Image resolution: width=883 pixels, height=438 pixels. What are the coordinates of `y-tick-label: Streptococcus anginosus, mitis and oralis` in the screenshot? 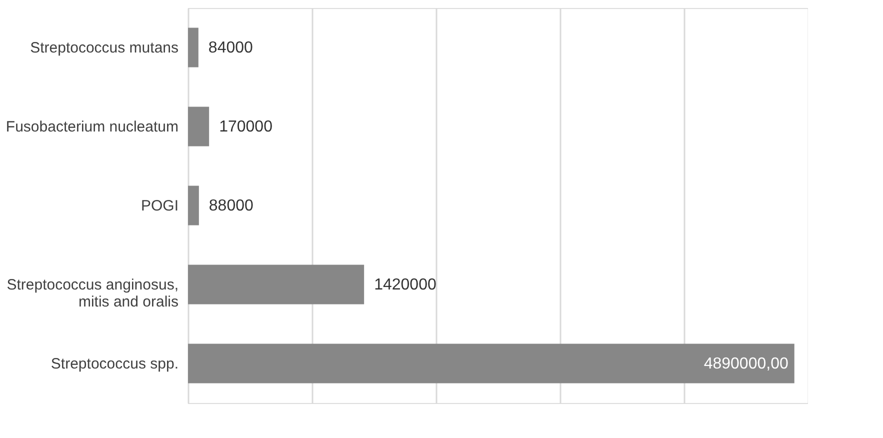 It's located at (92, 293).